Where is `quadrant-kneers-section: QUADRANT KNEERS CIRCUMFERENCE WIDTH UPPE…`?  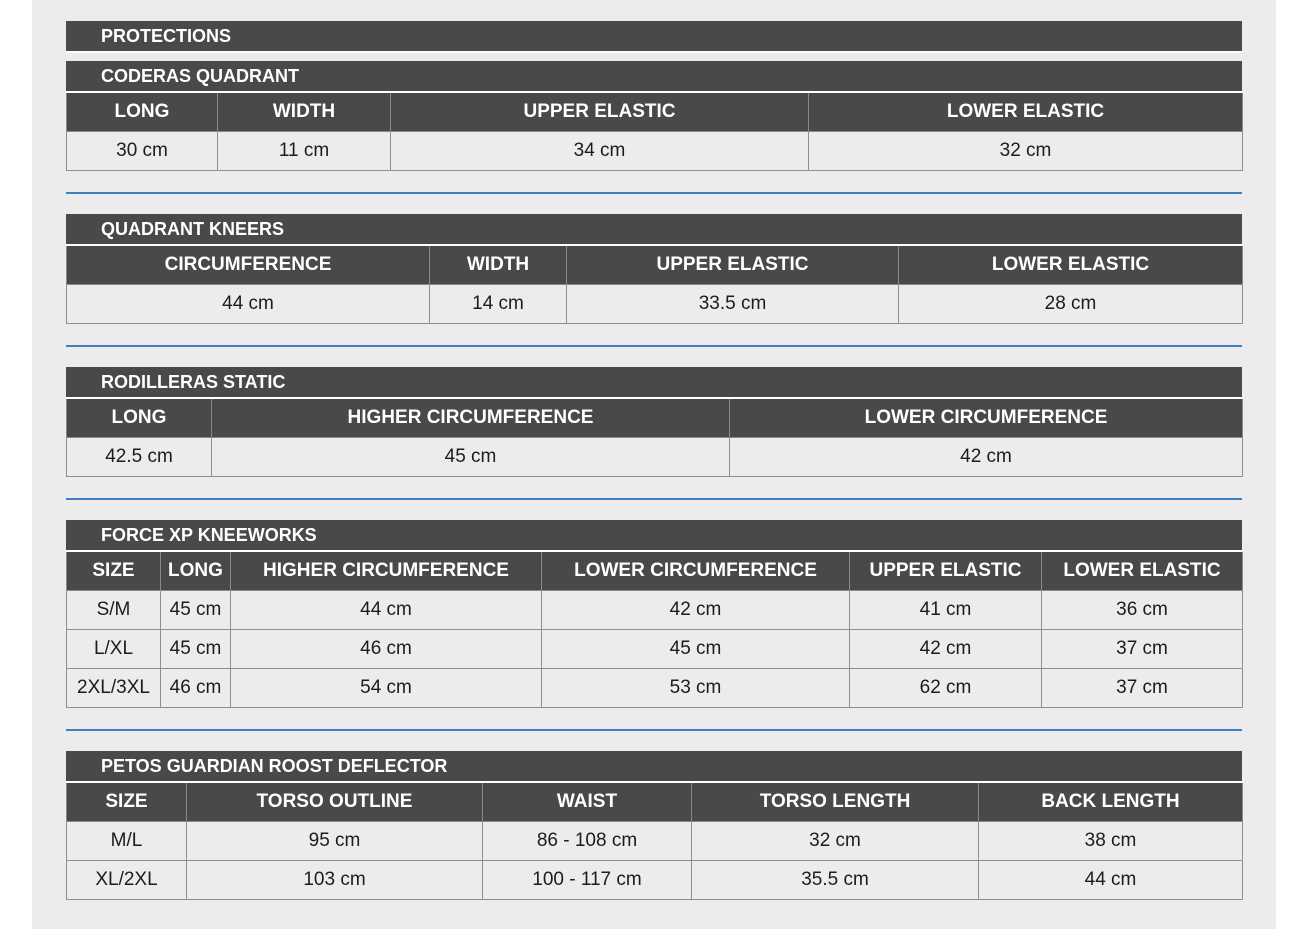
quadrant-kneers-section: QUADRANT KNEERS CIRCUMFERENCE WIDTH UPPE… is located at coordinates (654, 269).